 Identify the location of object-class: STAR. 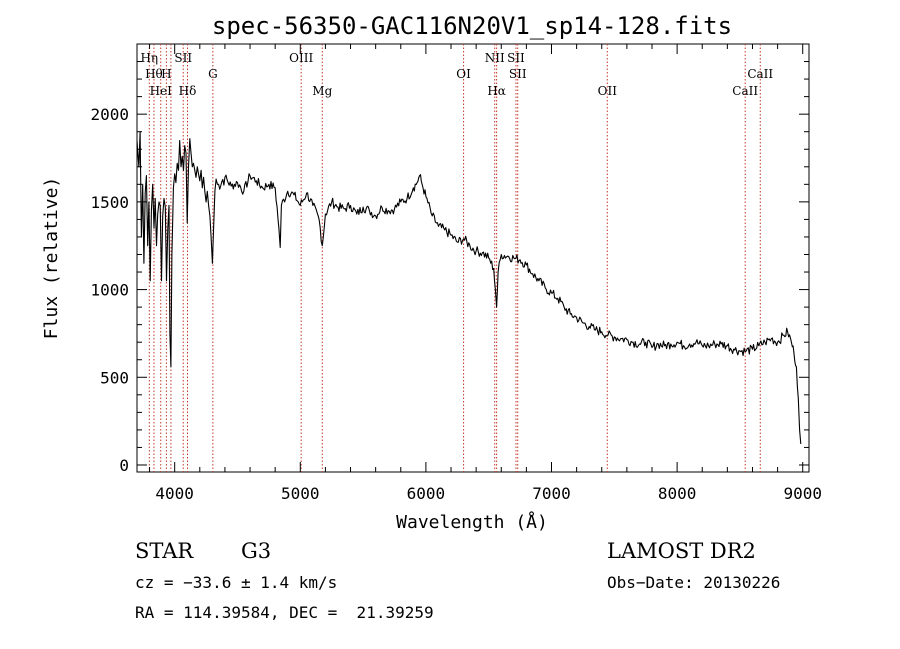
(164, 551).